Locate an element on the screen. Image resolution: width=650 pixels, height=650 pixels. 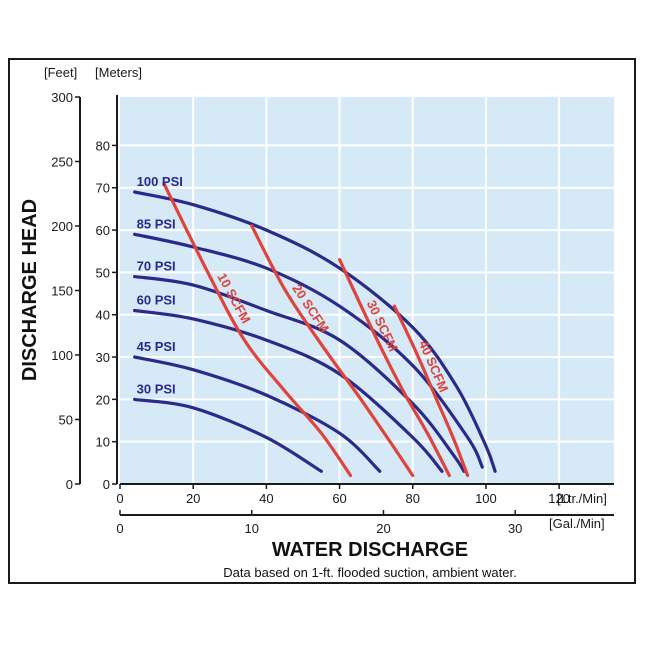
air-curve-10-scfm is located at coordinates (257, 329).